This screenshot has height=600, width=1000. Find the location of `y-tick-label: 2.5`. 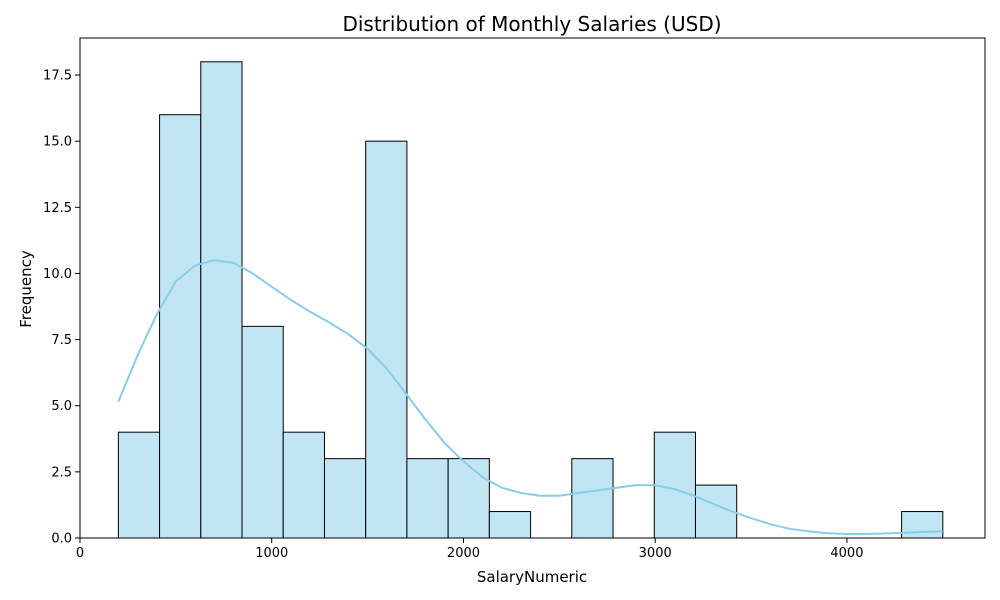

y-tick-label: 2.5 is located at coordinates (61, 472).